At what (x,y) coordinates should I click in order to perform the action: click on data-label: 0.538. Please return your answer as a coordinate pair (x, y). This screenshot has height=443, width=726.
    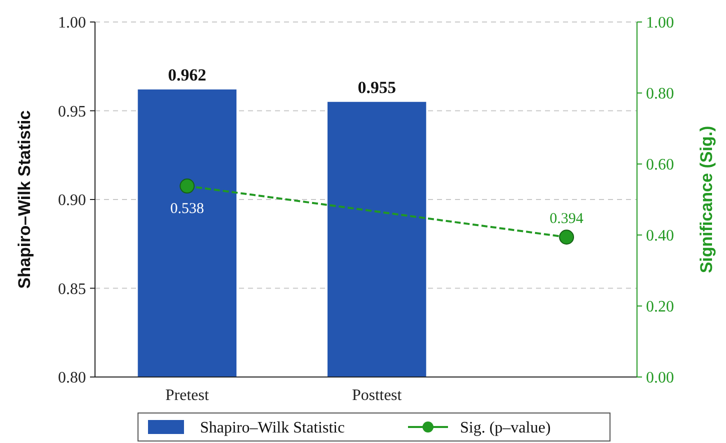
    Looking at the image, I should click on (187, 209).